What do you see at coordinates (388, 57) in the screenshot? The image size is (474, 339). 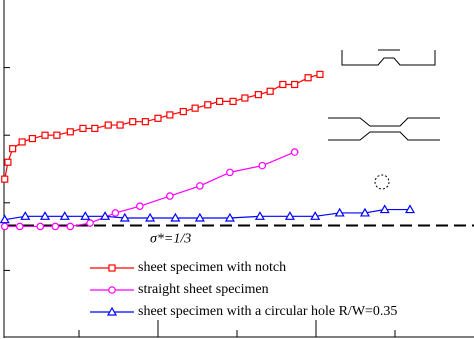 I see `notch-sketch` at bounding box center [388, 57].